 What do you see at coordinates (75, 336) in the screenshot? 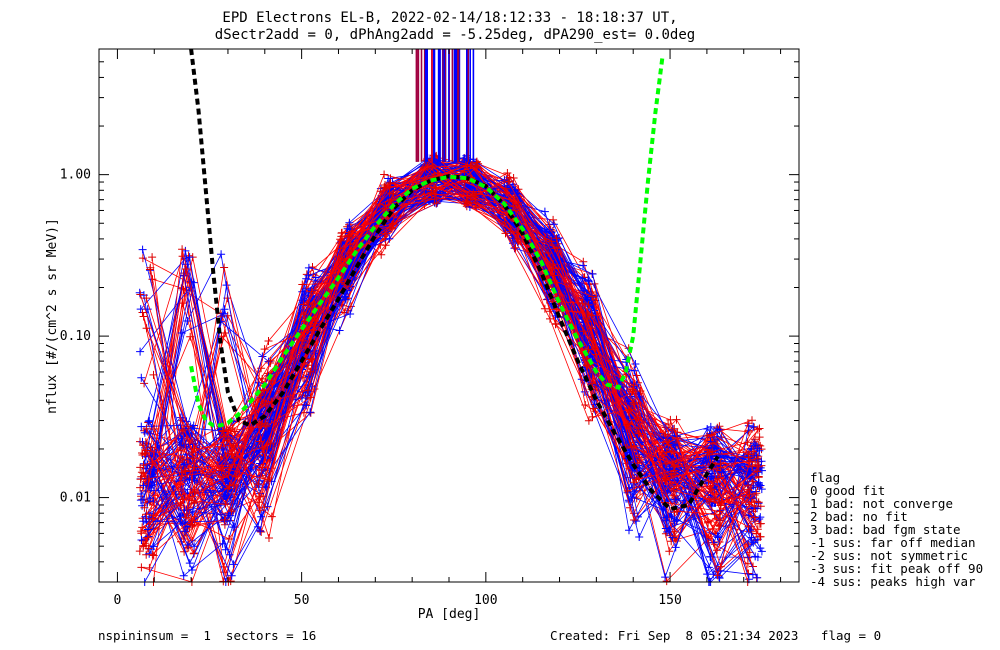
I see `y-tick-label: 0.10` at bounding box center [75, 336].